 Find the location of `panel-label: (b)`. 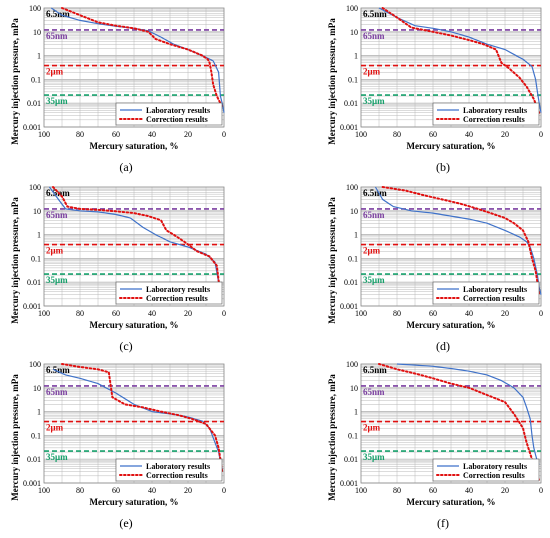

panel-label: (b) is located at coordinates (443, 167).